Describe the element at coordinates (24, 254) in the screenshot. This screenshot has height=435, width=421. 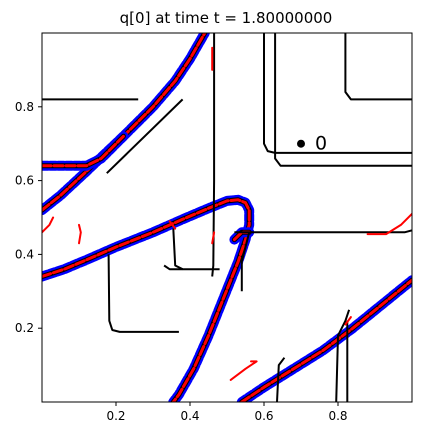
I see `y-tick-label-1: 0.4` at that location.